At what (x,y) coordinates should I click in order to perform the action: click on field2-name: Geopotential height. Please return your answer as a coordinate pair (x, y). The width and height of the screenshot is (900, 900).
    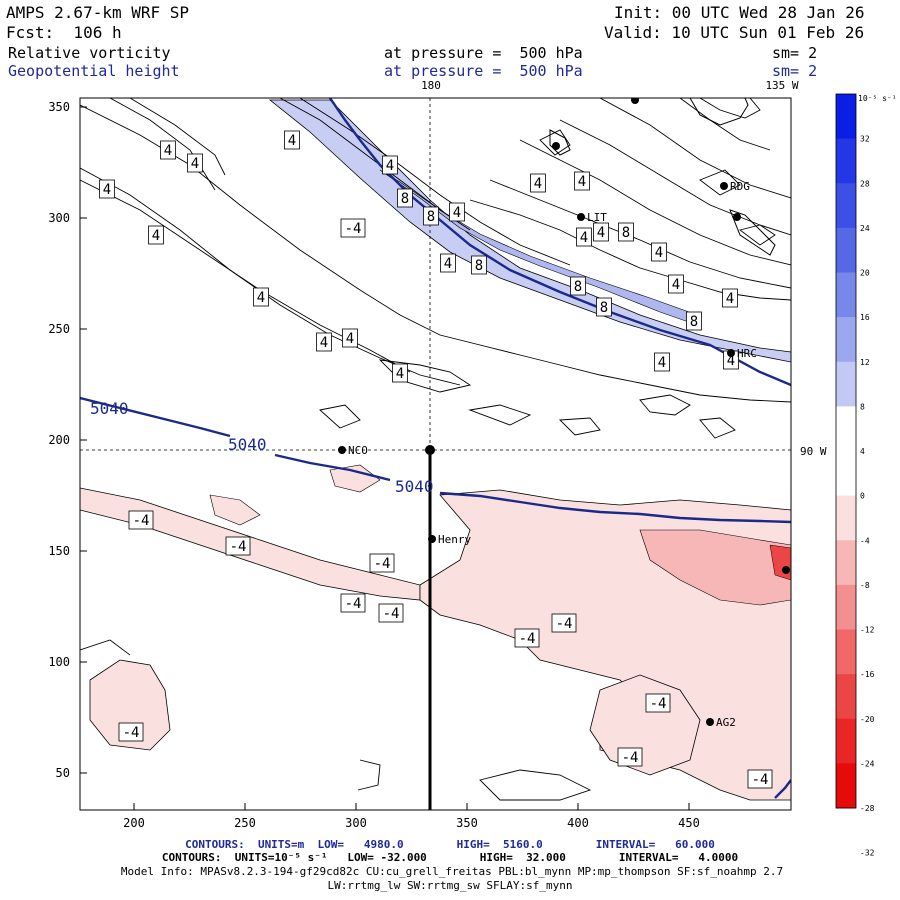
    Looking at the image, I should click on (94, 71).